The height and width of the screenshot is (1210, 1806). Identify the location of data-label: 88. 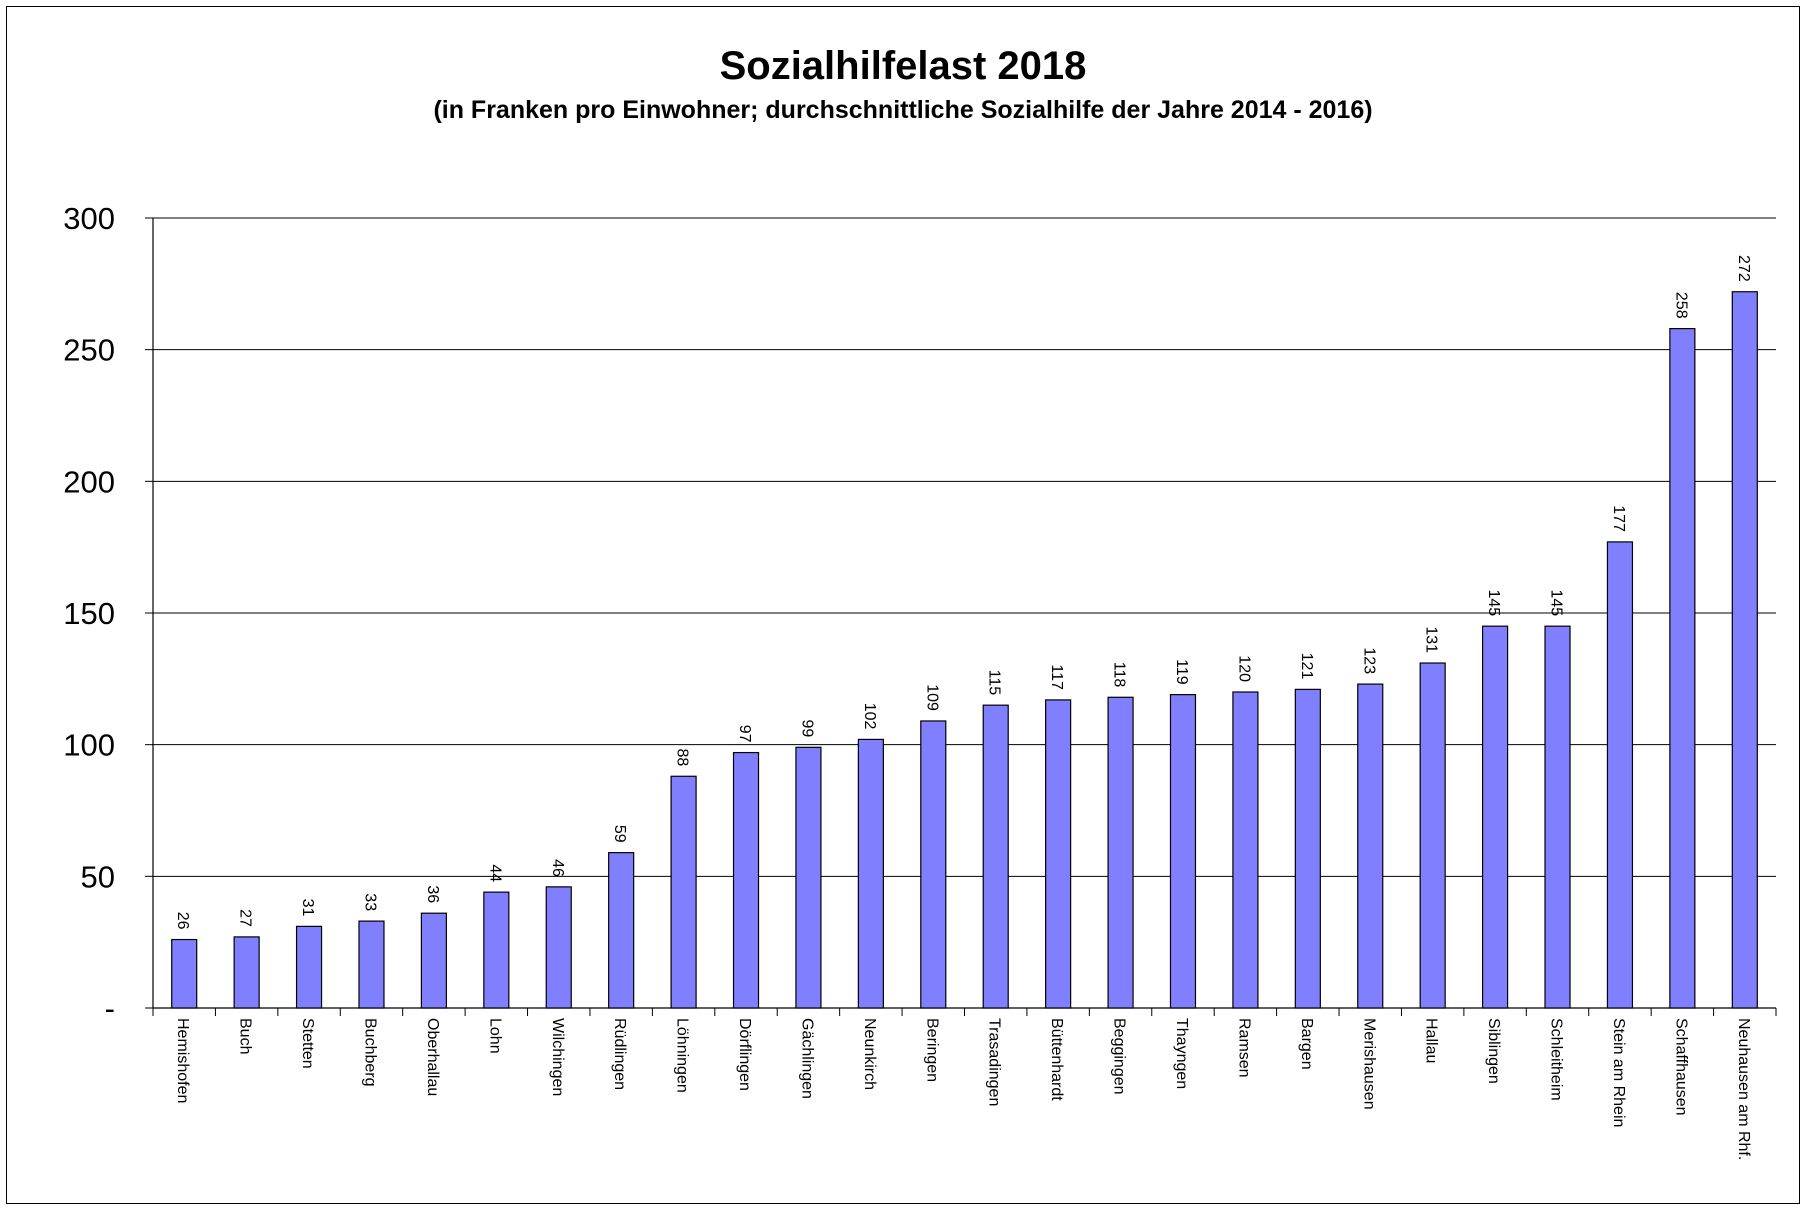
(682, 757).